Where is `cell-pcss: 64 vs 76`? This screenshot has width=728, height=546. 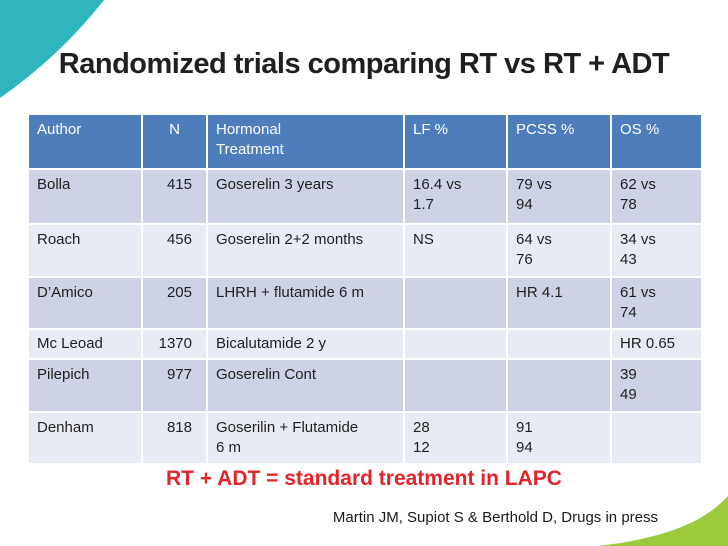 cell-pcss: 64 vs 76 is located at coordinates (559, 250).